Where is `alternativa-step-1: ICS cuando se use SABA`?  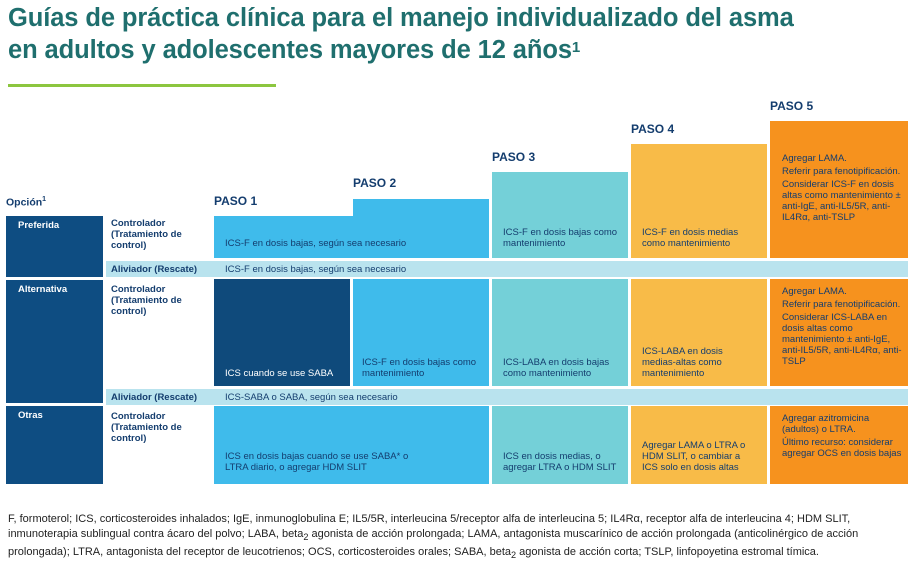 alternativa-step-1: ICS cuando se use SABA is located at coordinates (282, 332).